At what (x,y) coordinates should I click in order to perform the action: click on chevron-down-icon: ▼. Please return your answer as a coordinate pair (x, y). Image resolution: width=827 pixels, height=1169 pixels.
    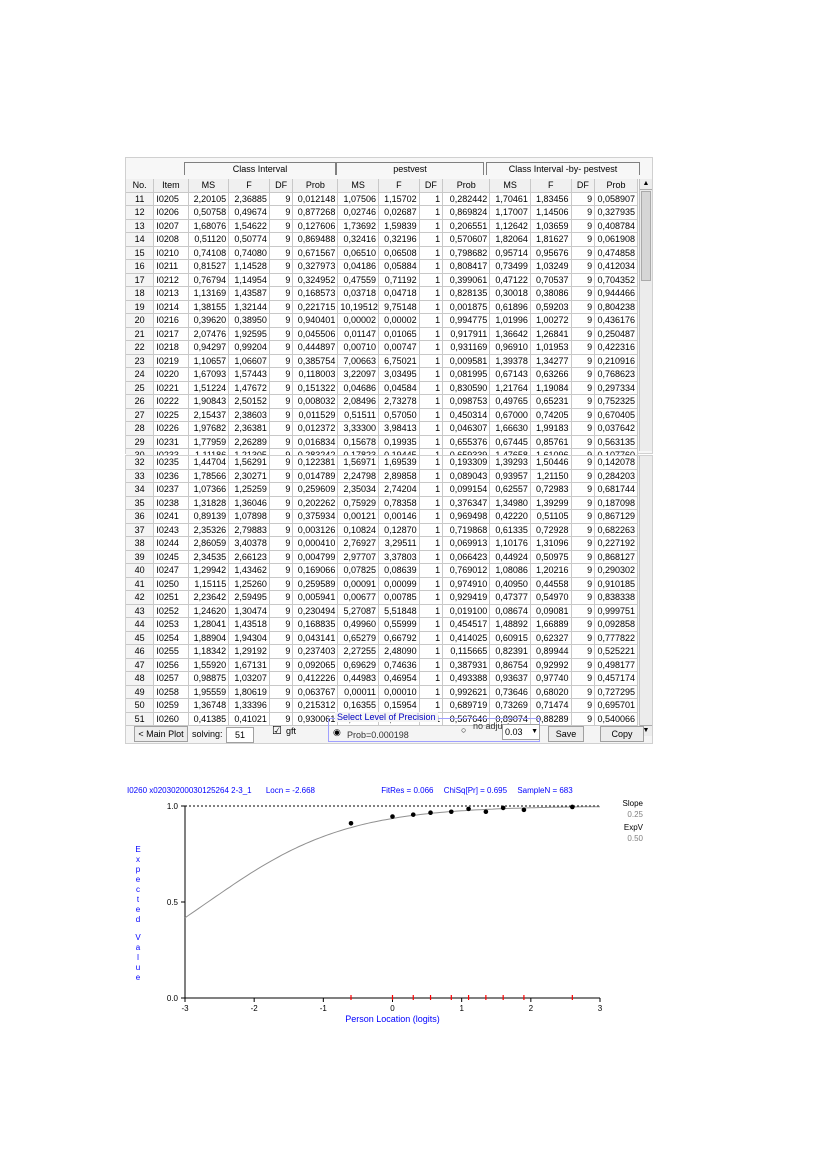
    Looking at the image, I should click on (534, 731).